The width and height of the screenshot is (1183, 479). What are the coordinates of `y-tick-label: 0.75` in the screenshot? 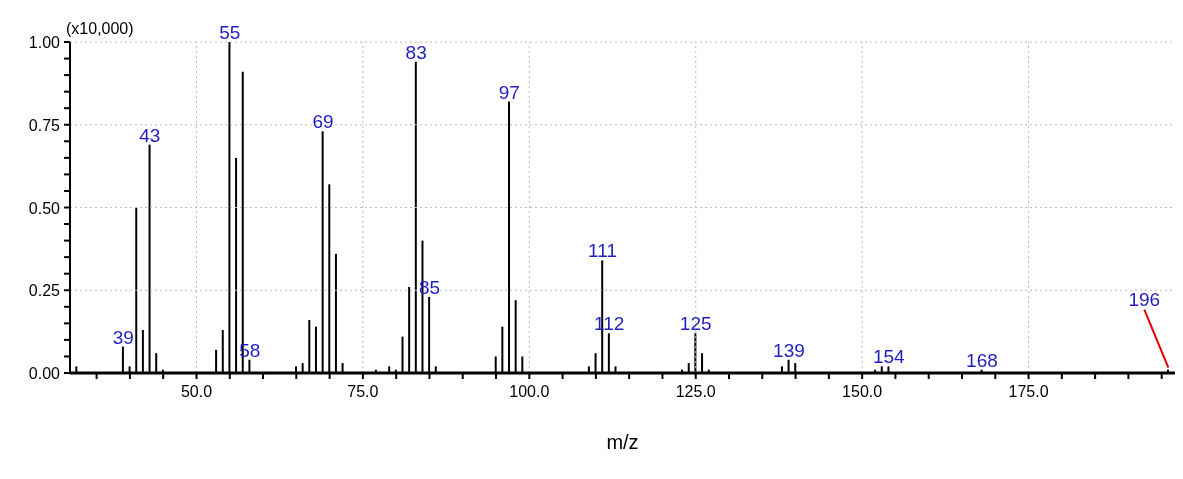 It's located at (44, 125).